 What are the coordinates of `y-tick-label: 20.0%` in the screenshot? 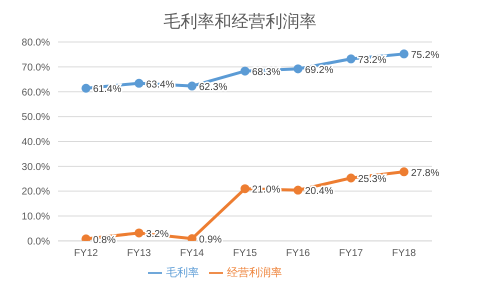 It's located at (36, 192).